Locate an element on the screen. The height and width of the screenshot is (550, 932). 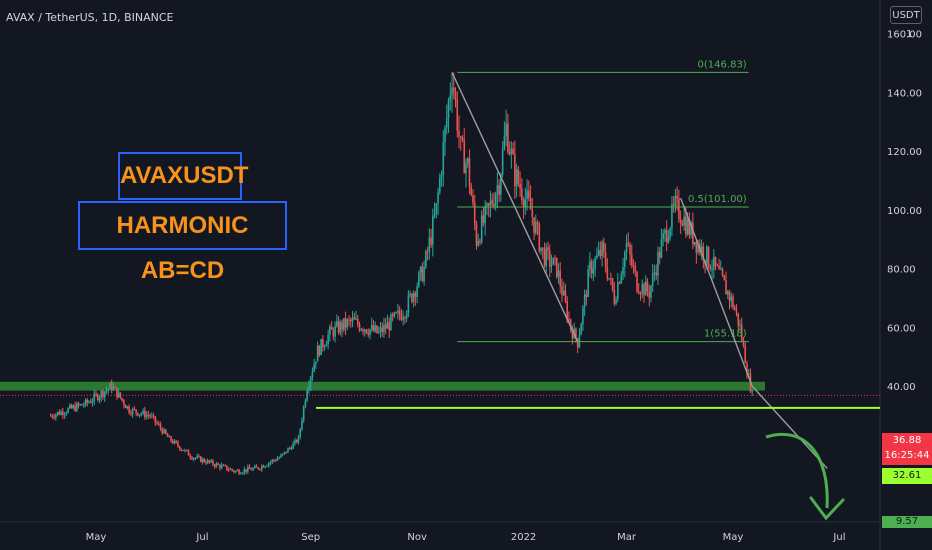
currency-button: USDT is located at coordinates (906, 15).